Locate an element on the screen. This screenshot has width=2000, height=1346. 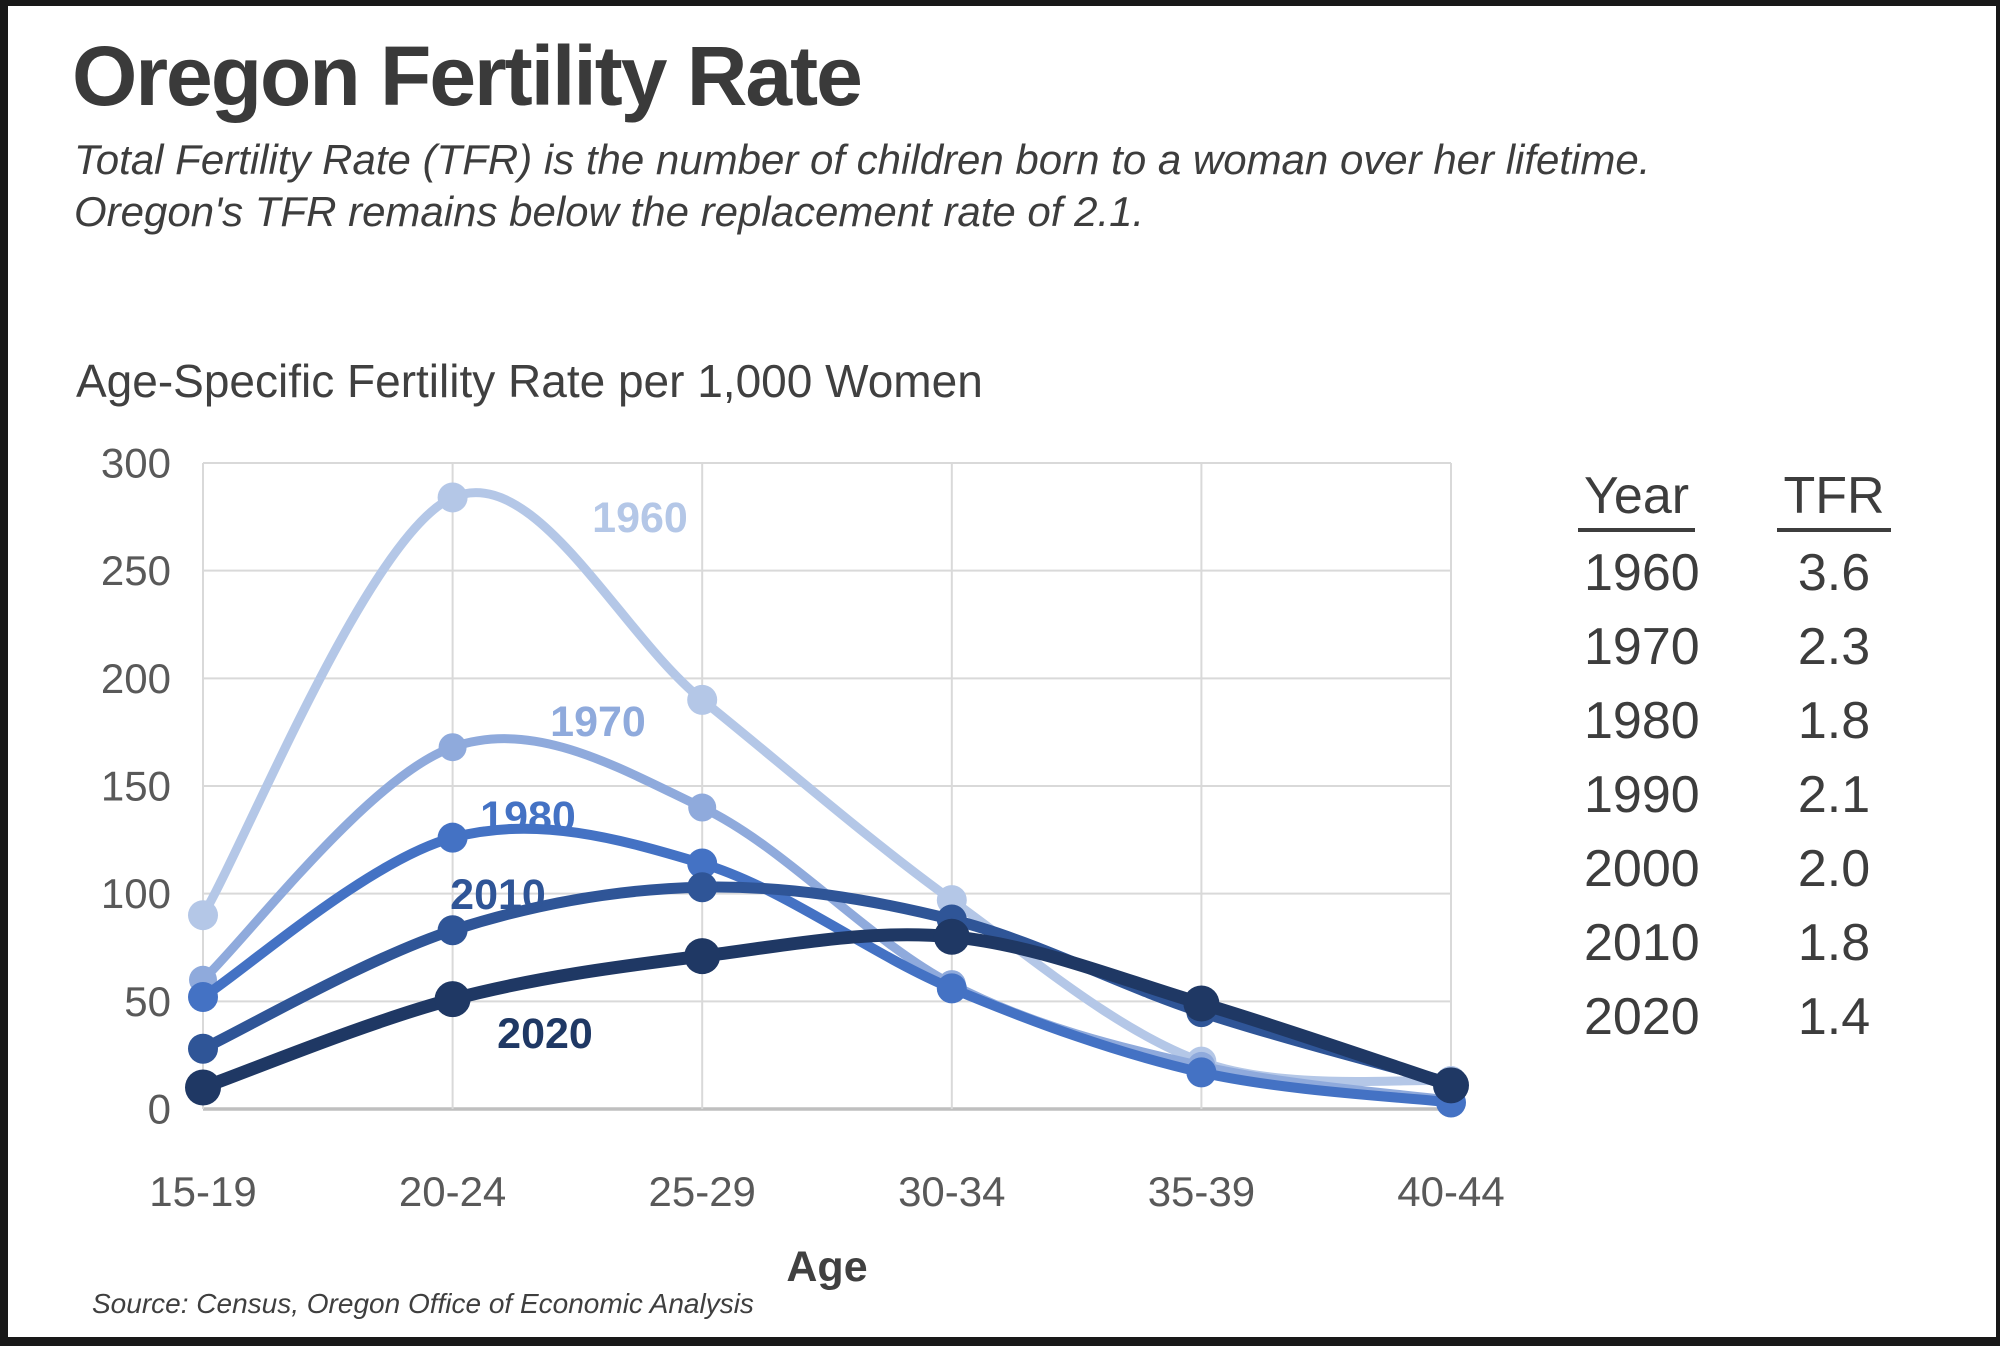
tfr-year-cell: 1970 is located at coordinates (1642, 647).